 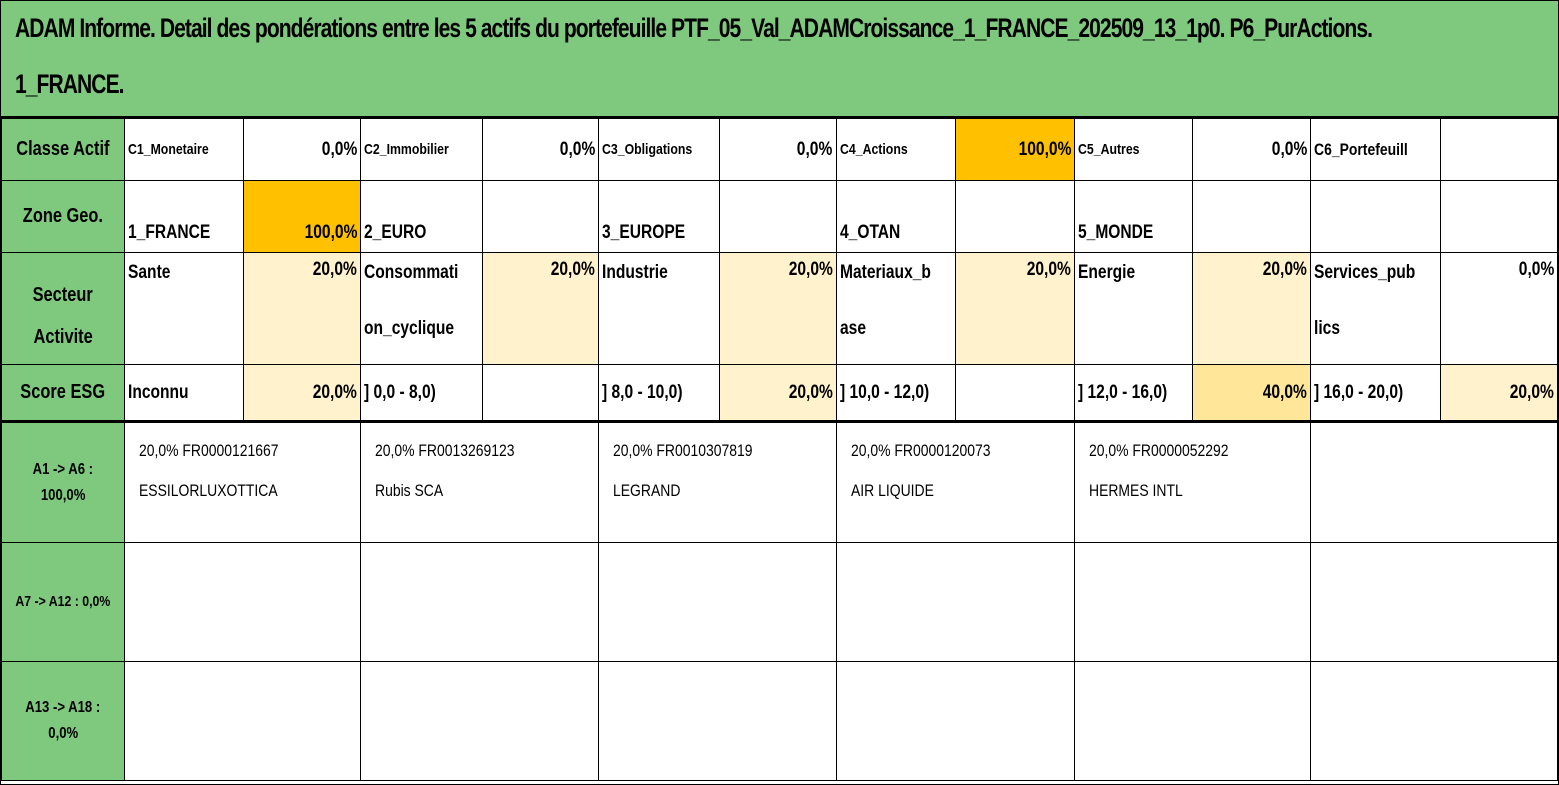 What do you see at coordinates (184, 308) in the screenshot?
I see `cell-name: Sante` at bounding box center [184, 308].